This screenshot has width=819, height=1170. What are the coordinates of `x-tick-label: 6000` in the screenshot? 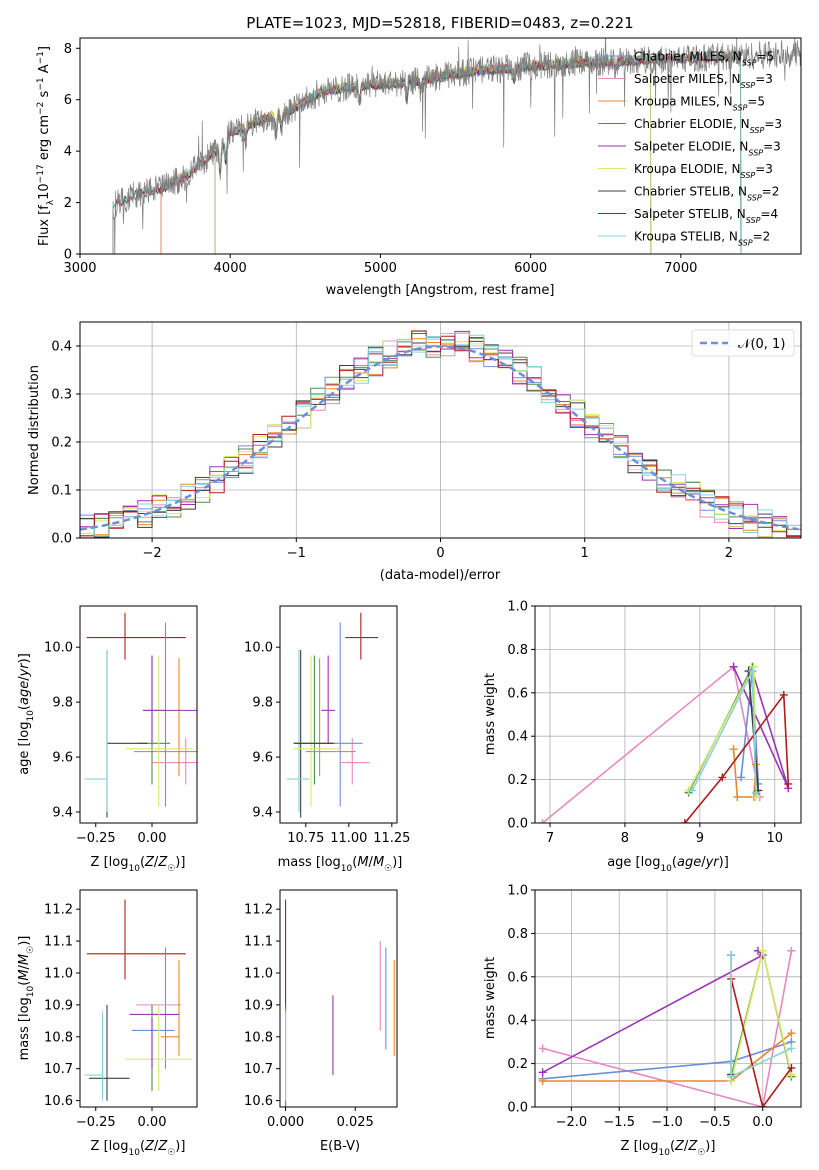 It's located at (530, 268).